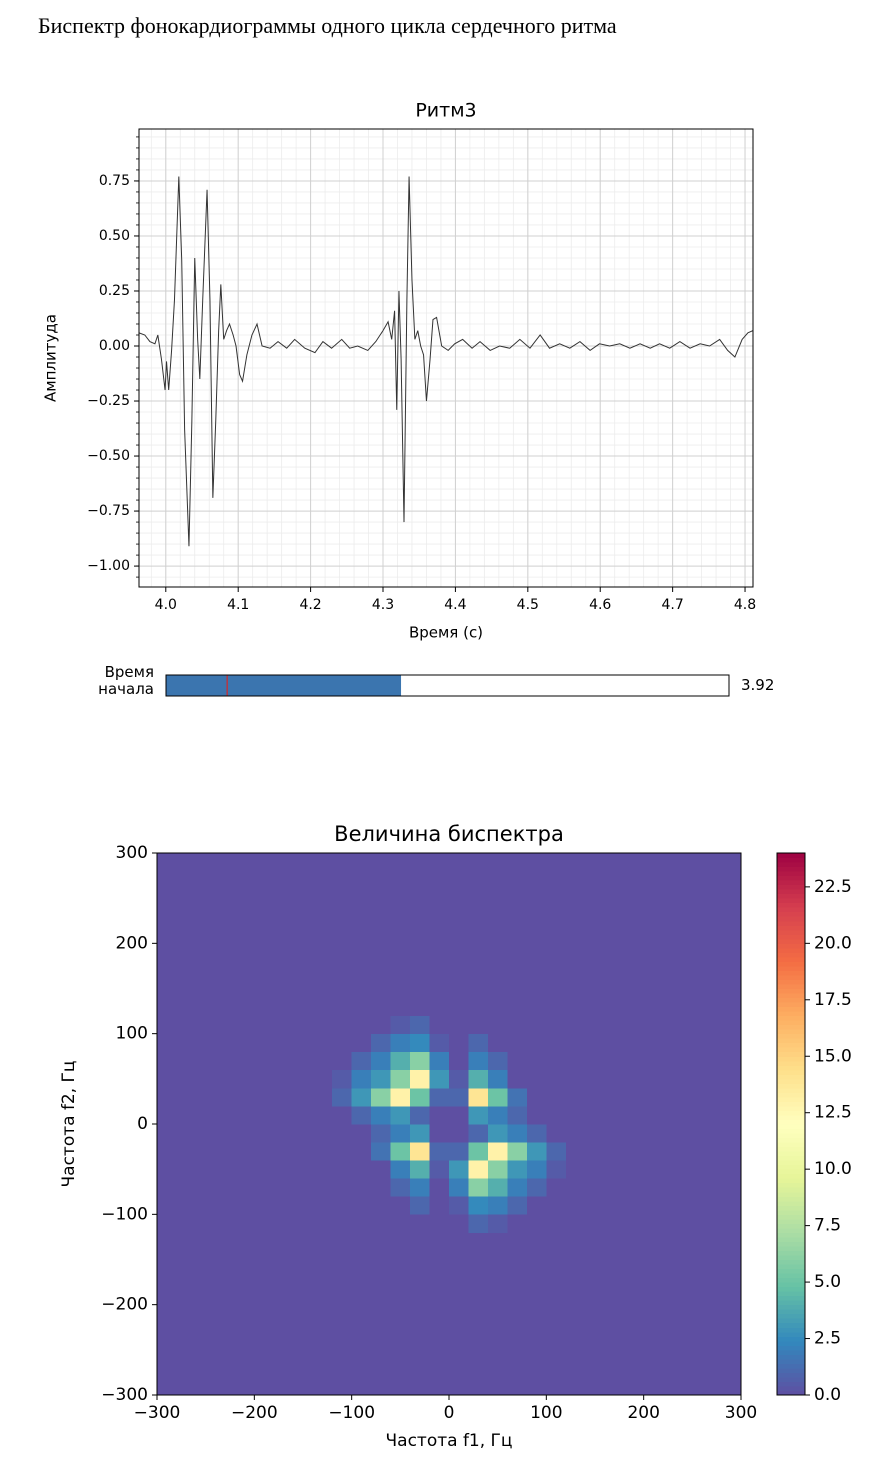 The image size is (884, 1476). Describe the element at coordinates (827, 1339) in the screenshot. I see `colorbar-tick-label: 2.5` at that location.